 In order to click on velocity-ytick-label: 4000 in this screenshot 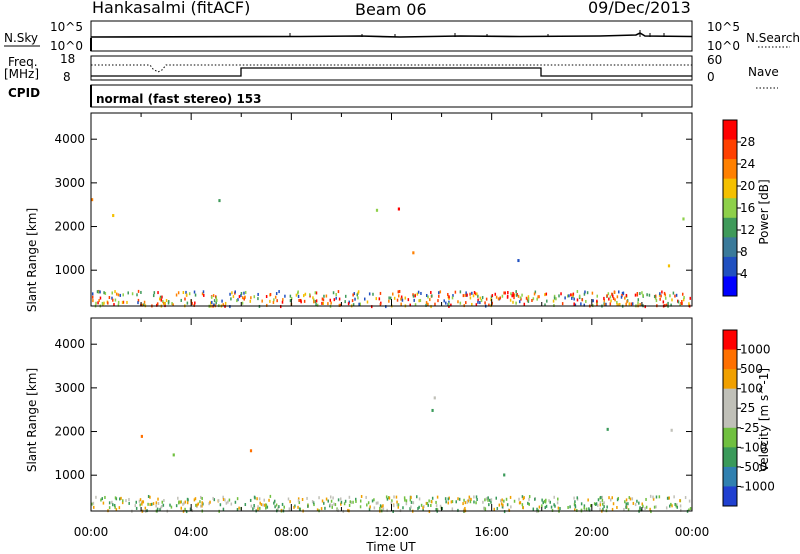, I will do `click(69, 344)`.